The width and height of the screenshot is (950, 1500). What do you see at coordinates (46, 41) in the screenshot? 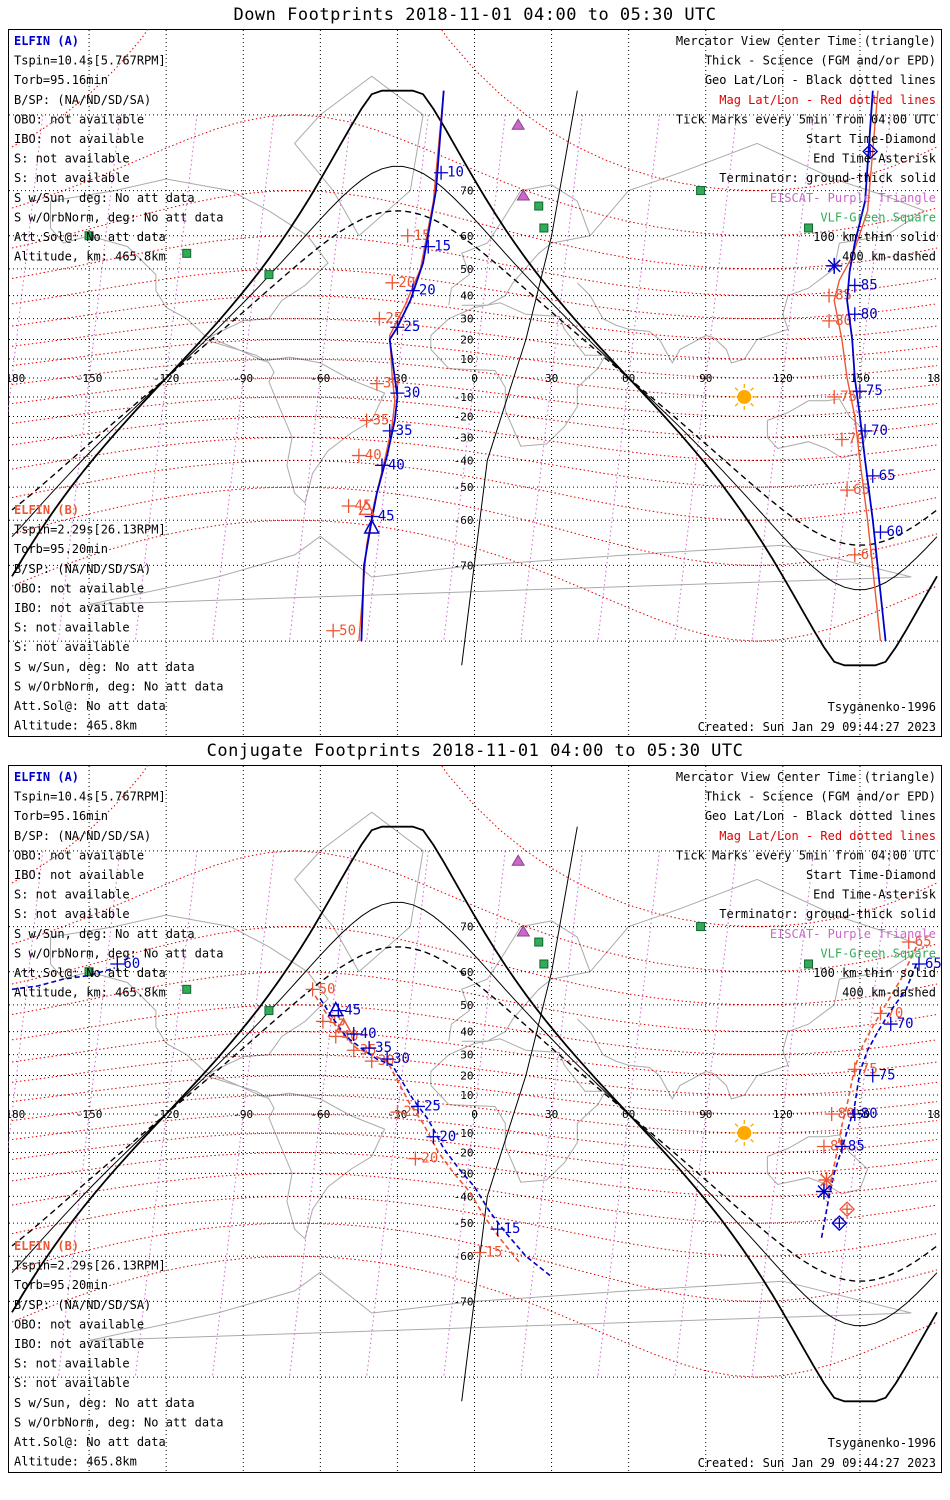
I see `elfin-a-info: ELFIN (A)` at bounding box center [46, 41].